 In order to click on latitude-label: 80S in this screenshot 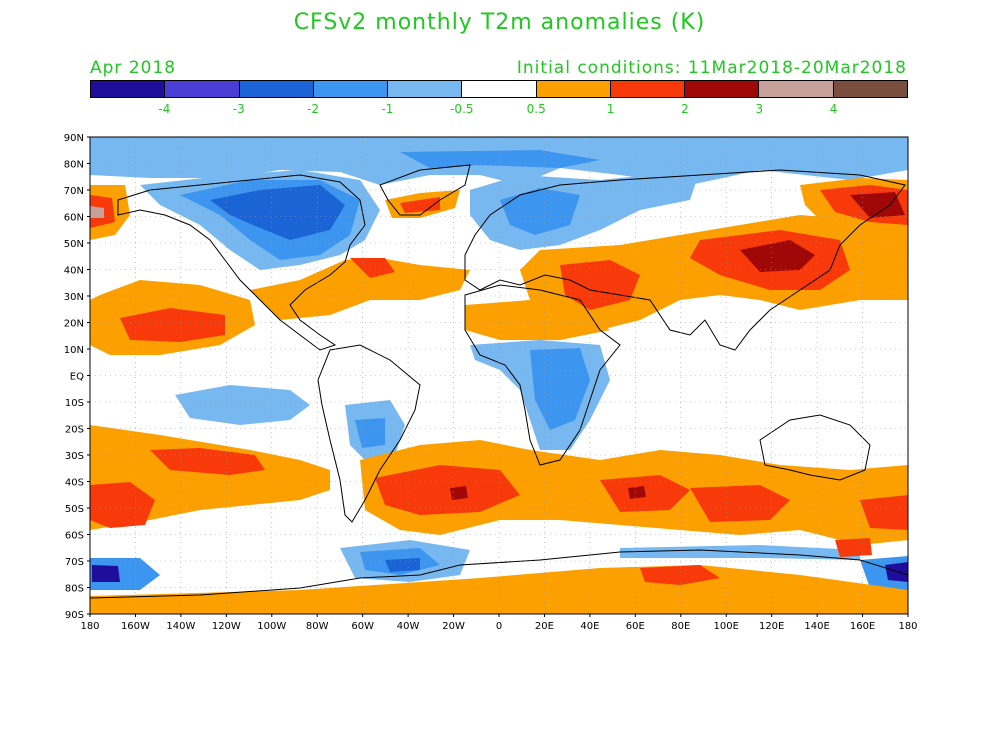, I will do `click(74, 589)`.